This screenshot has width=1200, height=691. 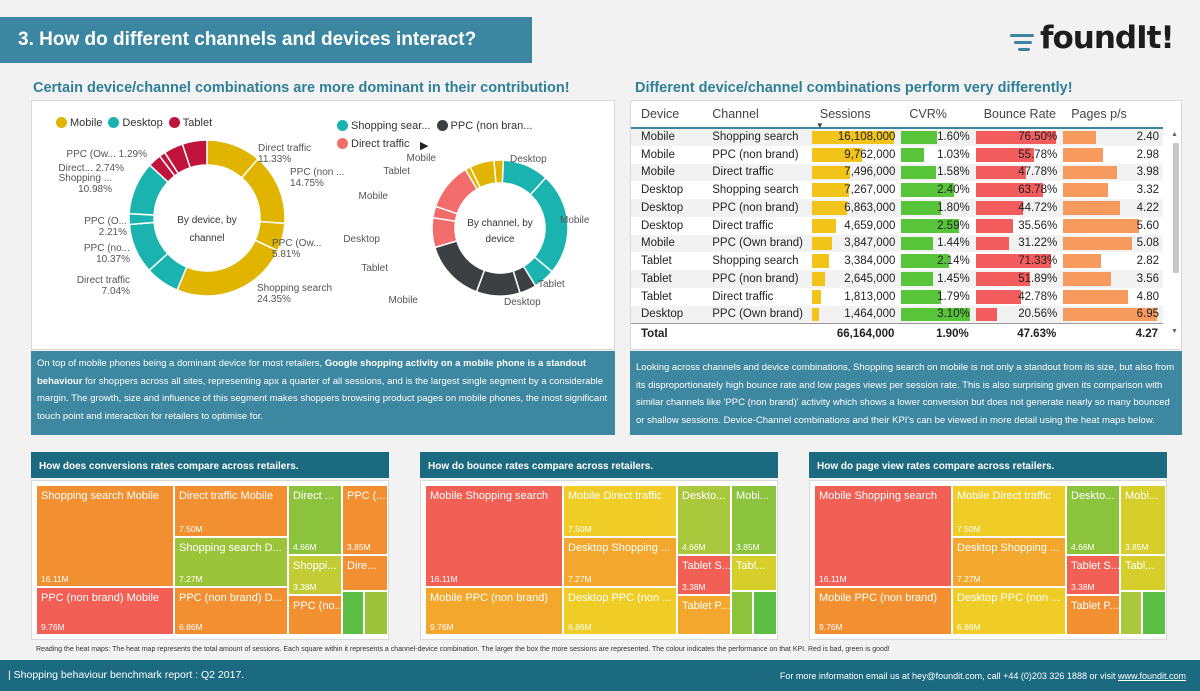 What do you see at coordinates (667, 115) in the screenshot?
I see `col-header-device: Device` at bounding box center [667, 115].